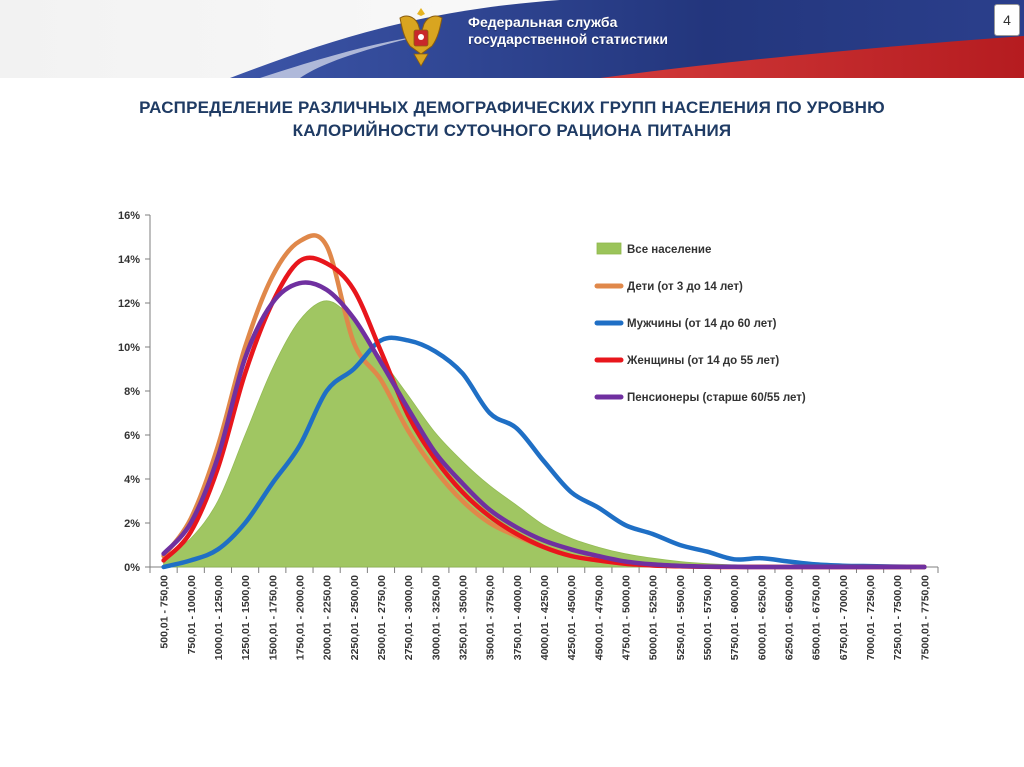 The image size is (1024, 767). Describe the element at coordinates (543, 22) in the screenshot. I see `agency-name-line1: Федеральная служба` at that location.